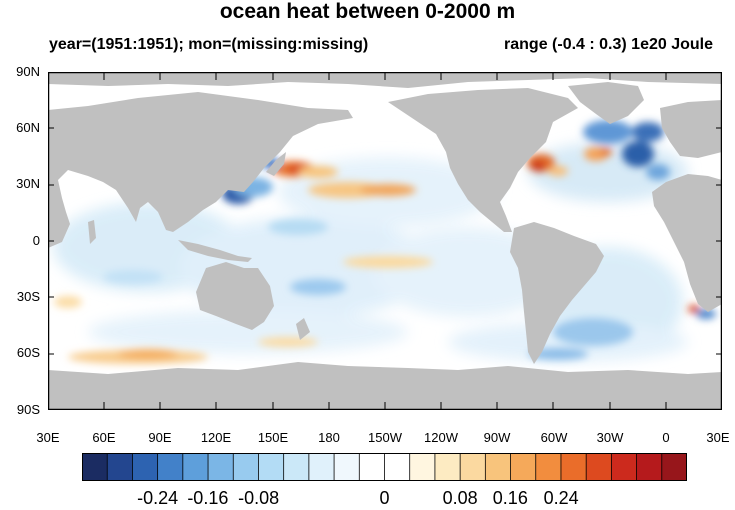 Image resolution: width=735 pixels, height=510 pixels. Describe the element at coordinates (561, 498) in the screenshot. I see `colorbar-tick-label: 0.24` at that location.